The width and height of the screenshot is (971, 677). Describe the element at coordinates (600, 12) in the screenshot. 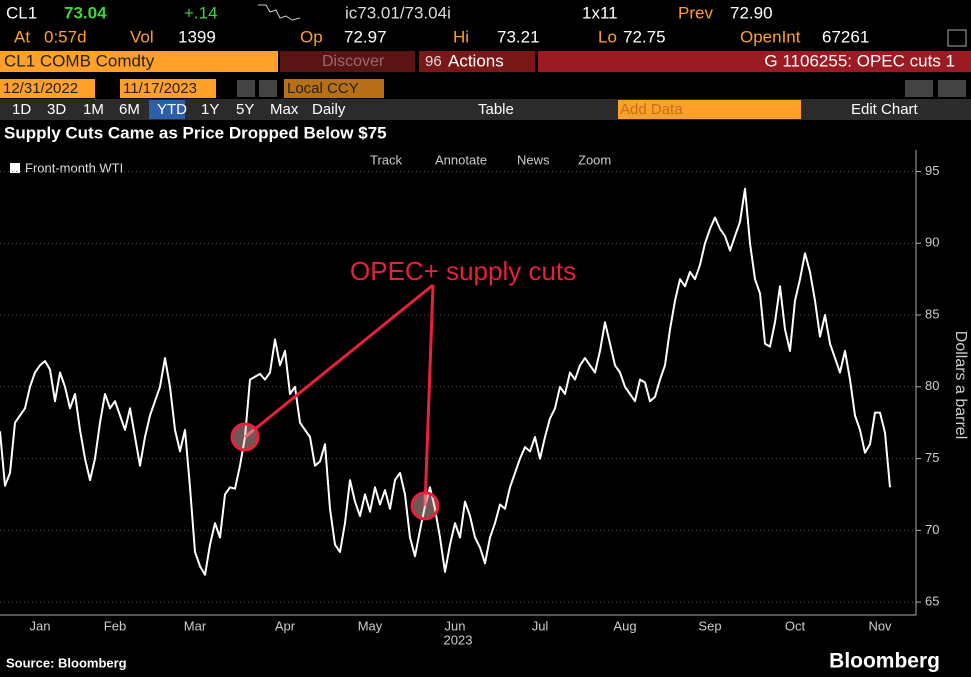

I see `size: 1x11` at that location.